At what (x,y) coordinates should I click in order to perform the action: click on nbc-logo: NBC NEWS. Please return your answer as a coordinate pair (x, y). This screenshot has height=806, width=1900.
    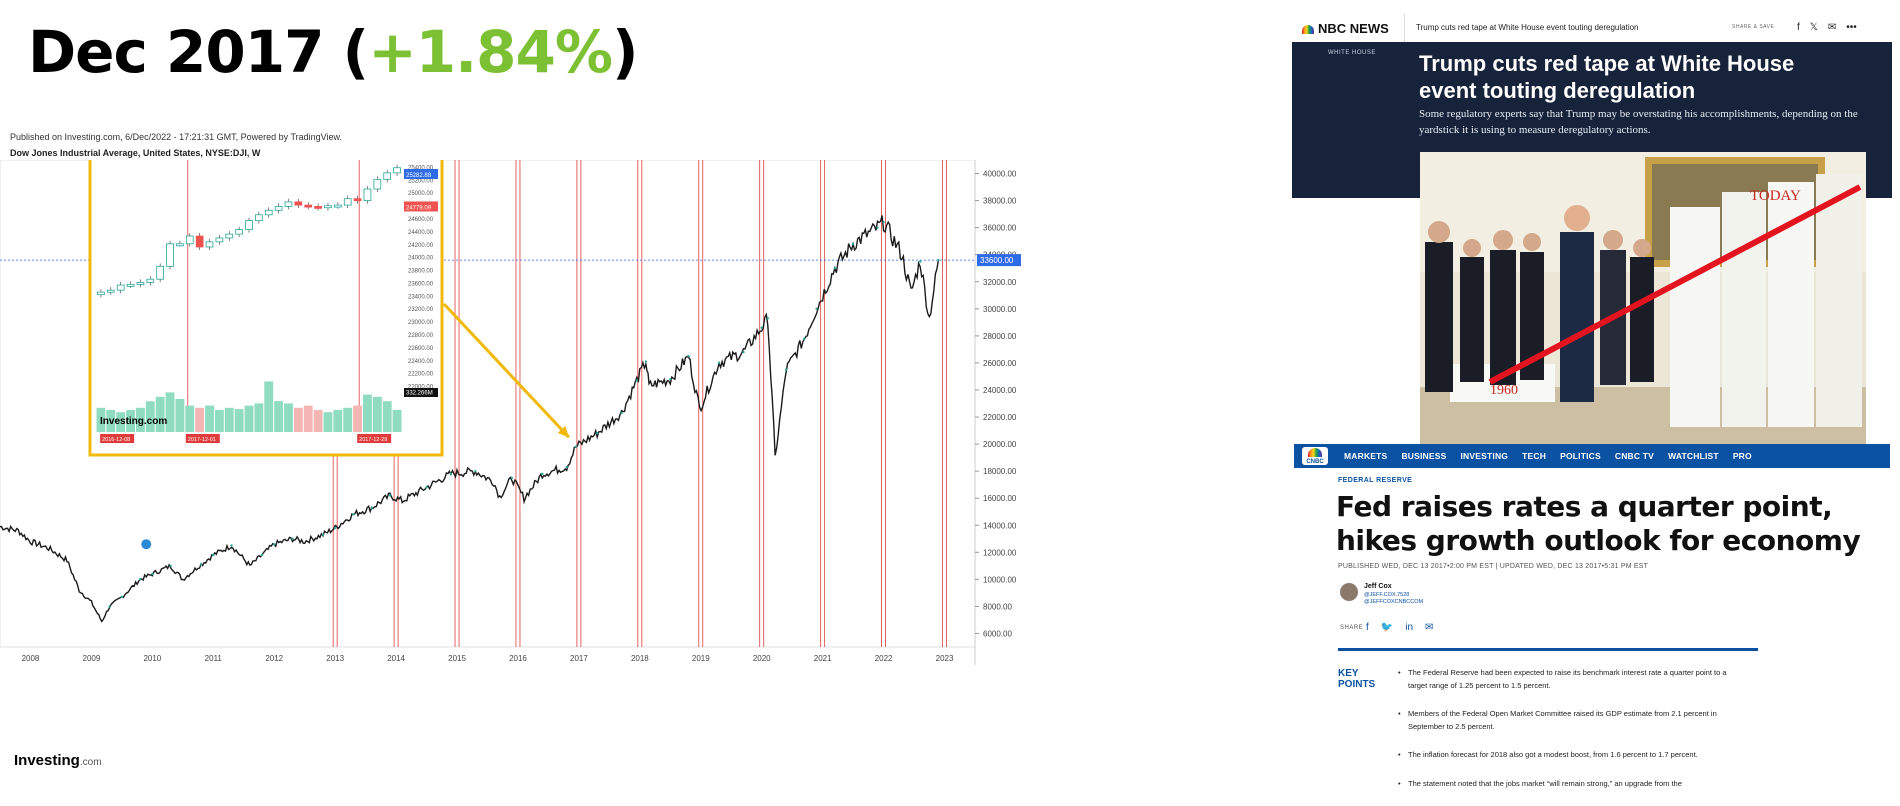
    Looking at the image, I should click on (1345, 28).